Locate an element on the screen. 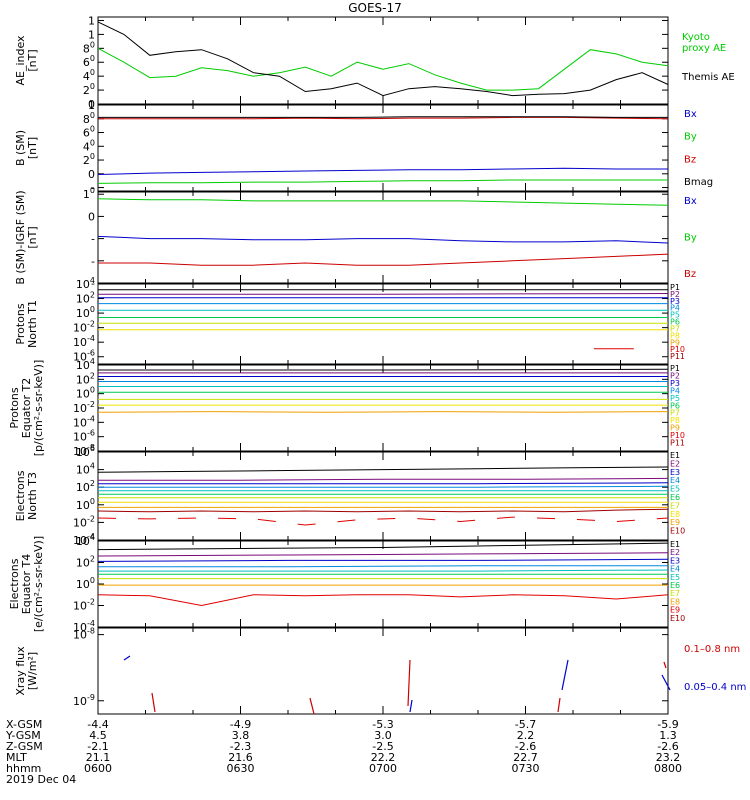  legend-label: E4 is located at coordinates (675, 480).